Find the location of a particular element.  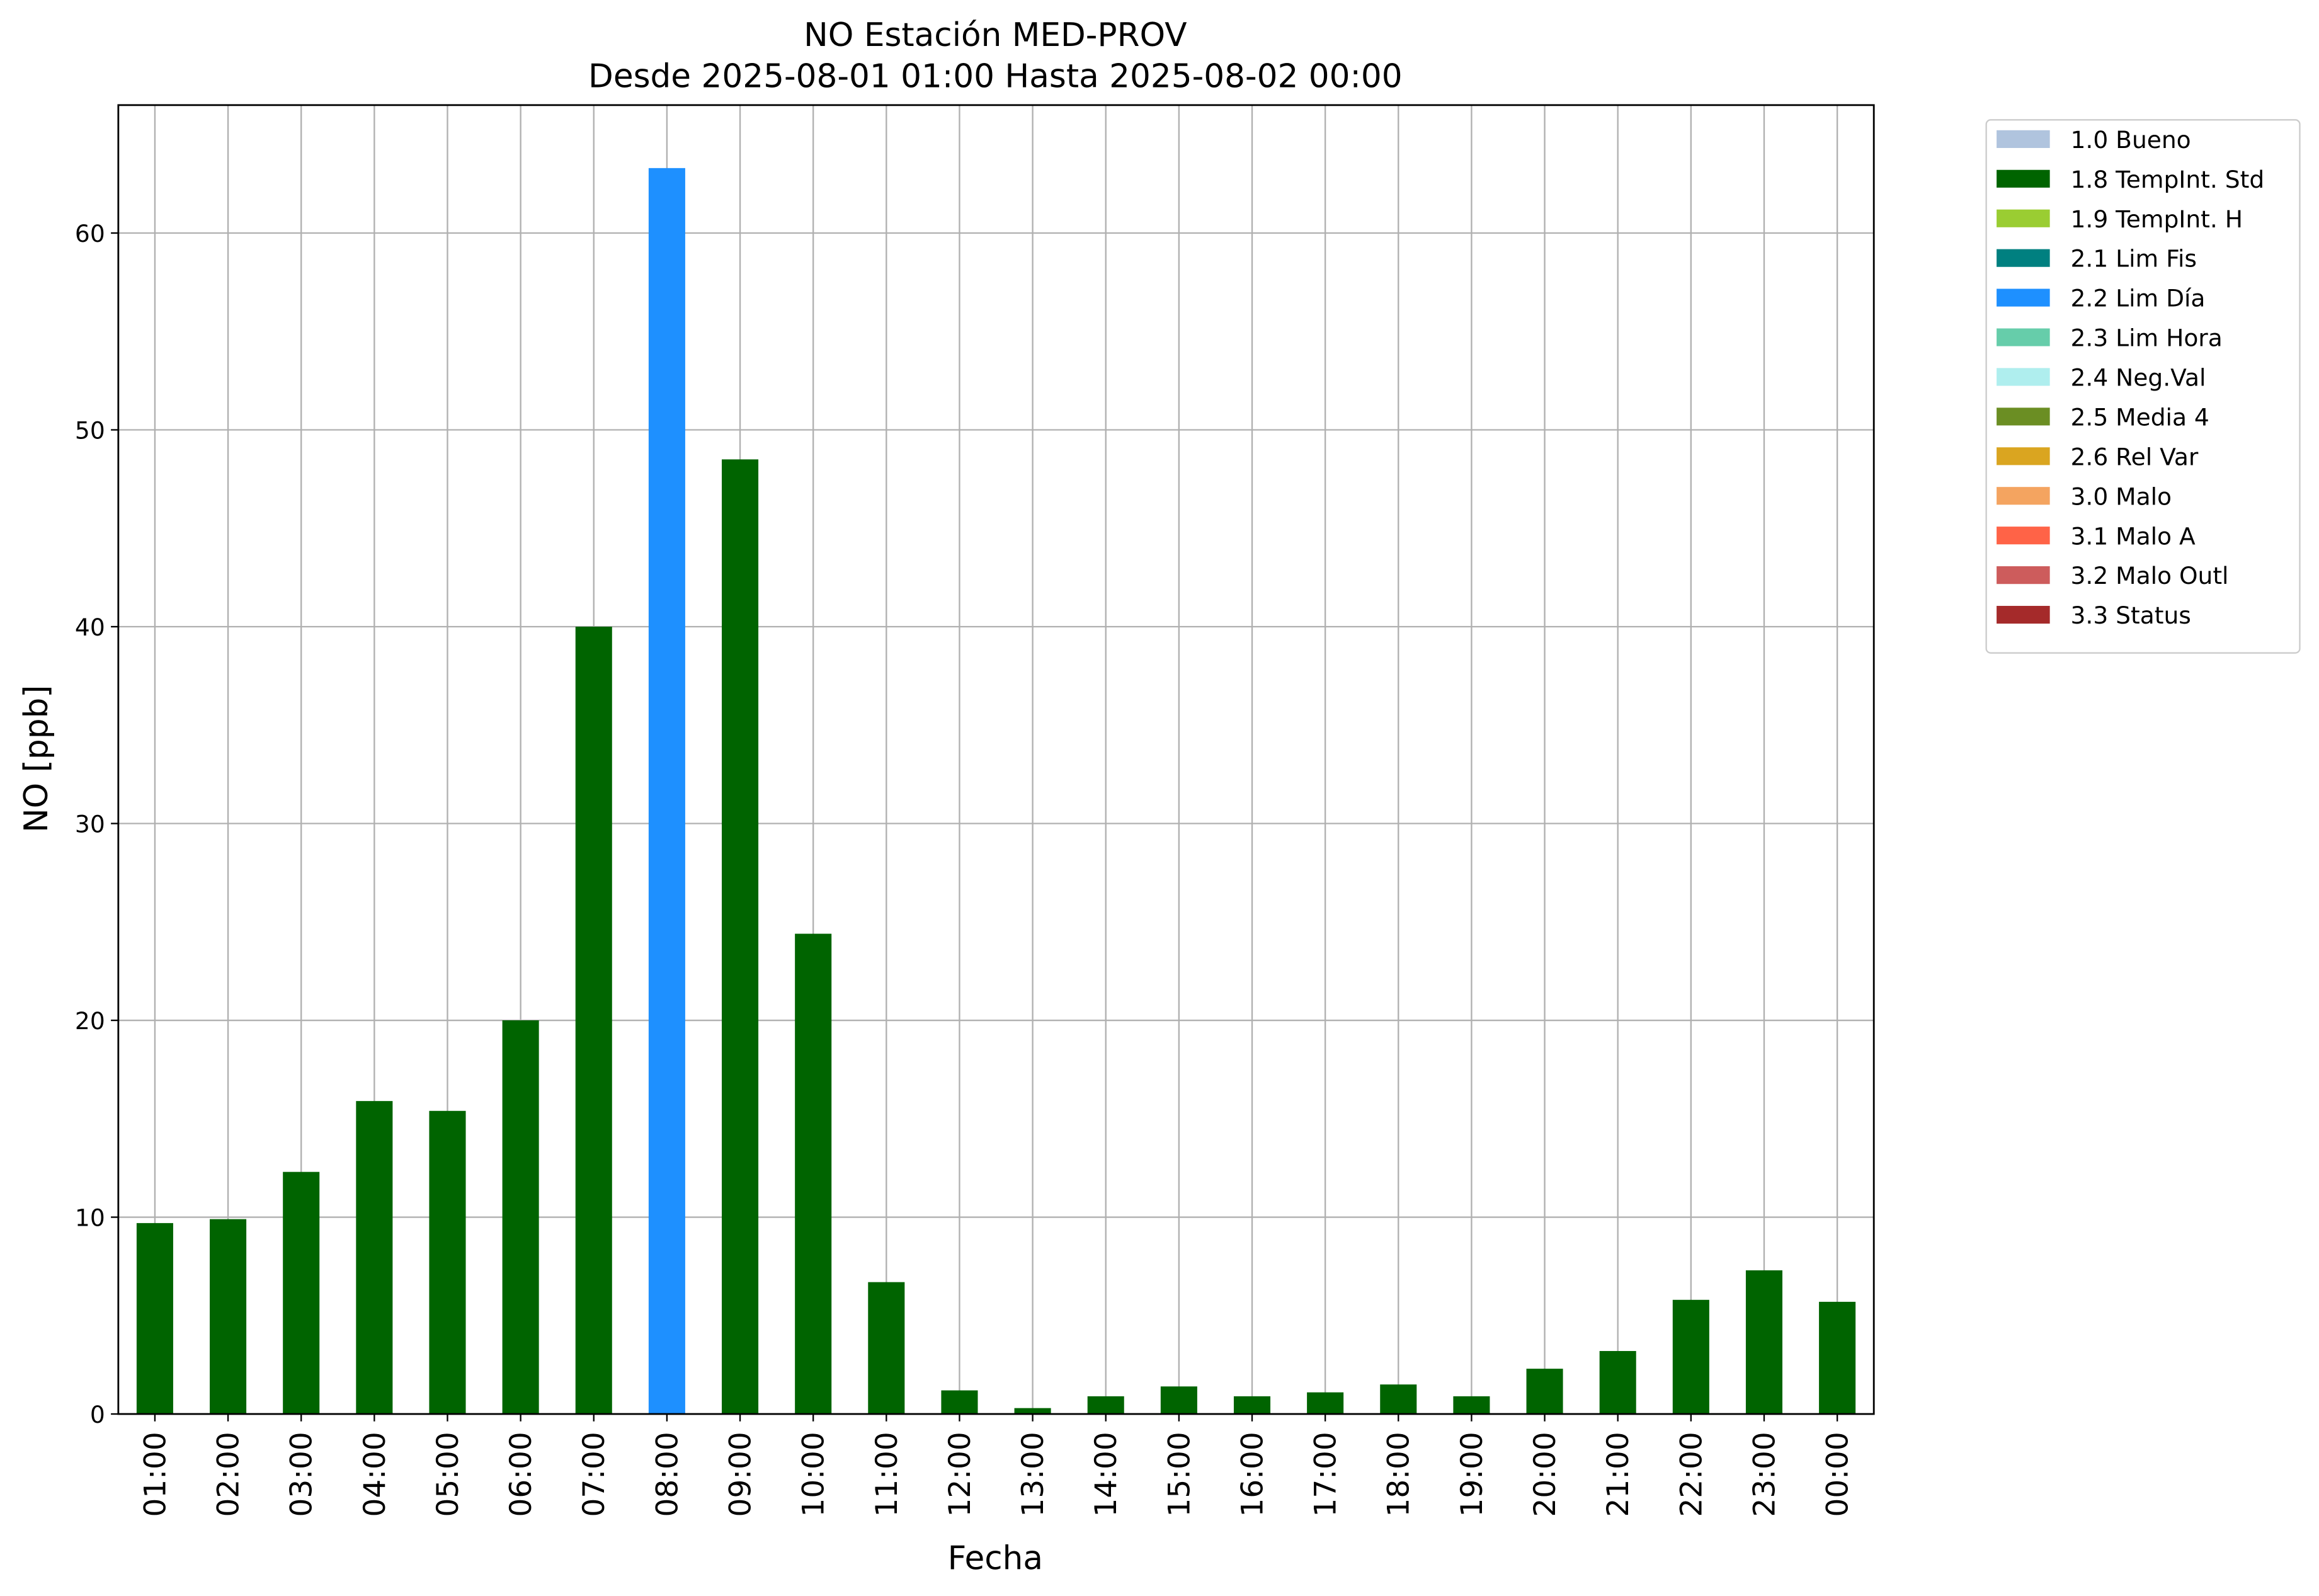

x-tick-label: 16:00 is located at coordinates (1252, 1474).